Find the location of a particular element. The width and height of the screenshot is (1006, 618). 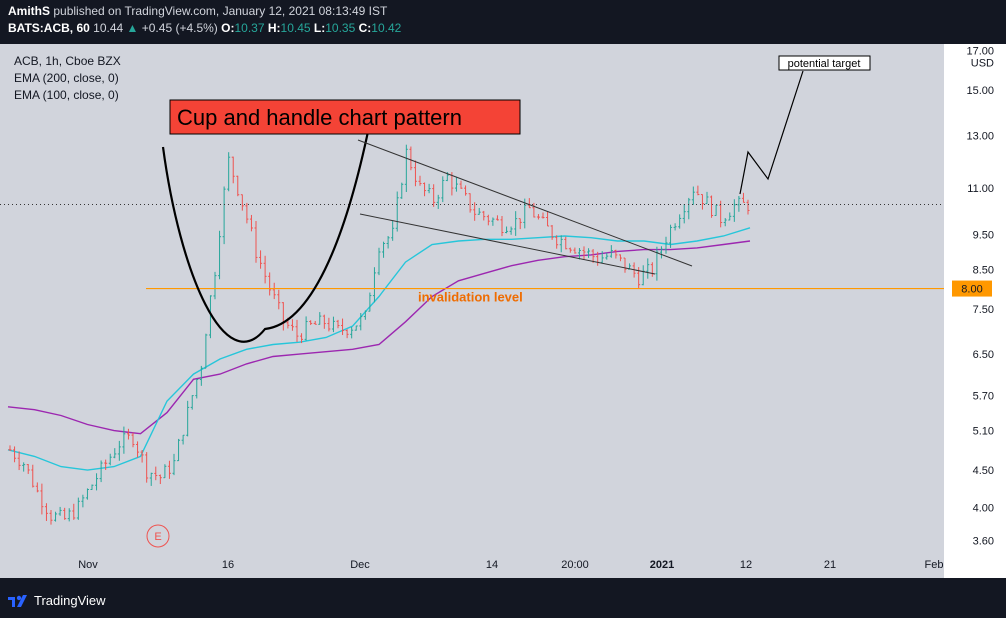

x-tick-label: 20:00 is located at coordinates (575, 565).